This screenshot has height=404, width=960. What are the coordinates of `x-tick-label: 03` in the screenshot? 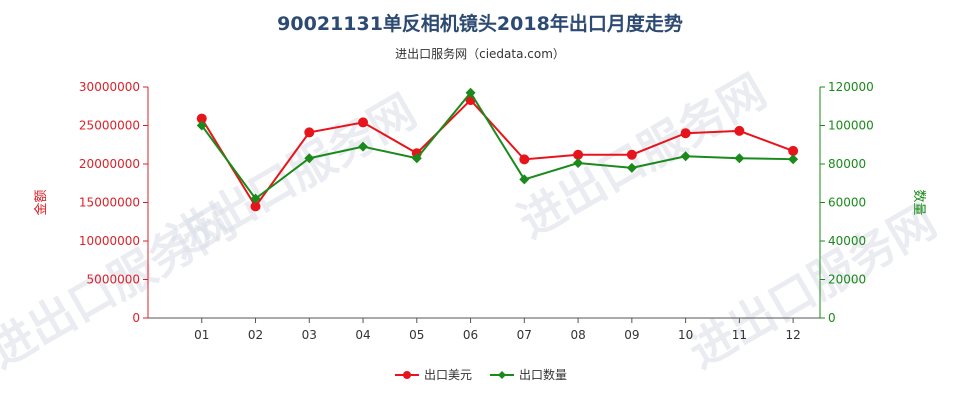 It's located at (309, 335).